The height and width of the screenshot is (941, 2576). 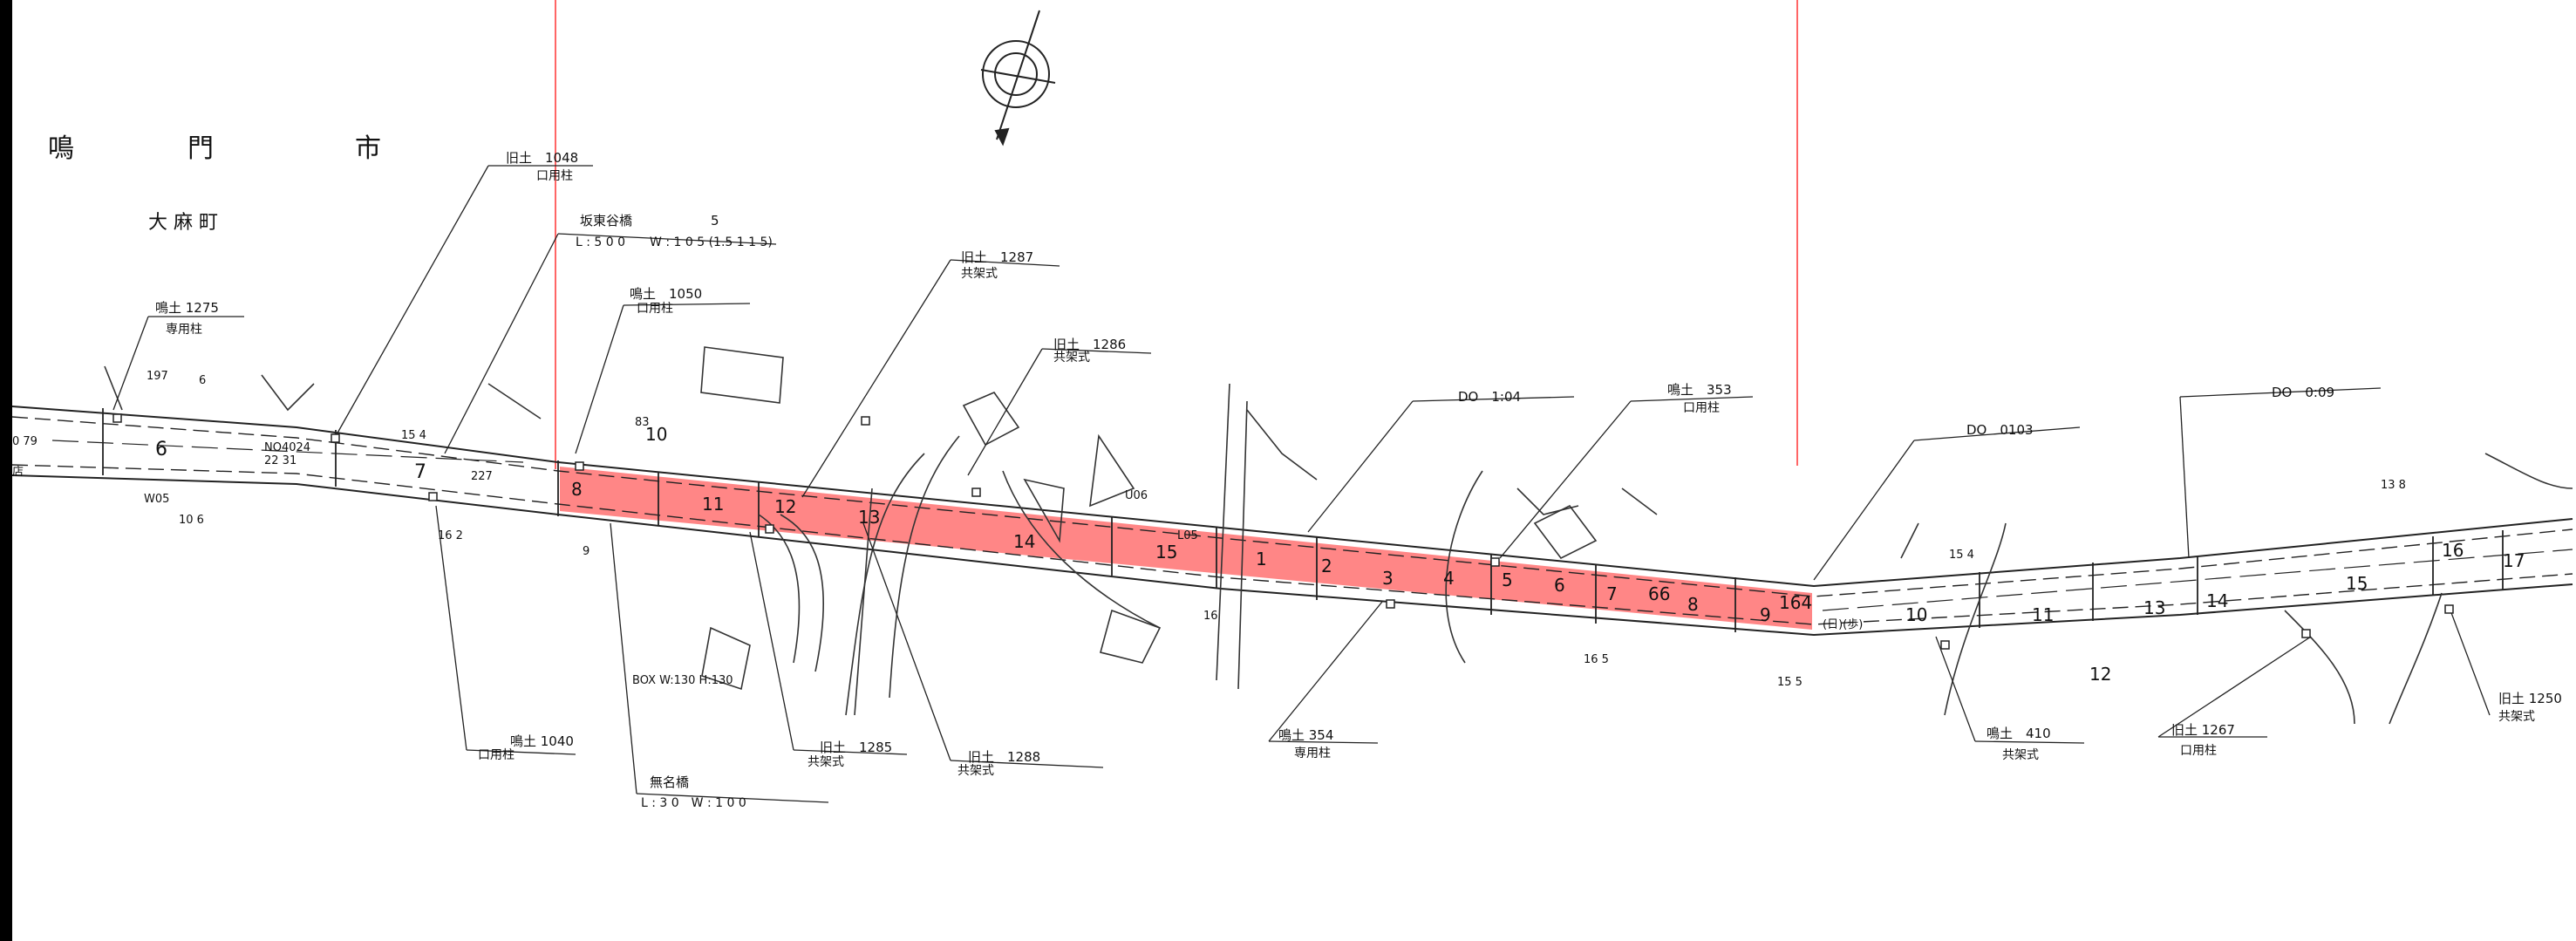 I want to click on misc-label: 197, so click(x=158, y=376).